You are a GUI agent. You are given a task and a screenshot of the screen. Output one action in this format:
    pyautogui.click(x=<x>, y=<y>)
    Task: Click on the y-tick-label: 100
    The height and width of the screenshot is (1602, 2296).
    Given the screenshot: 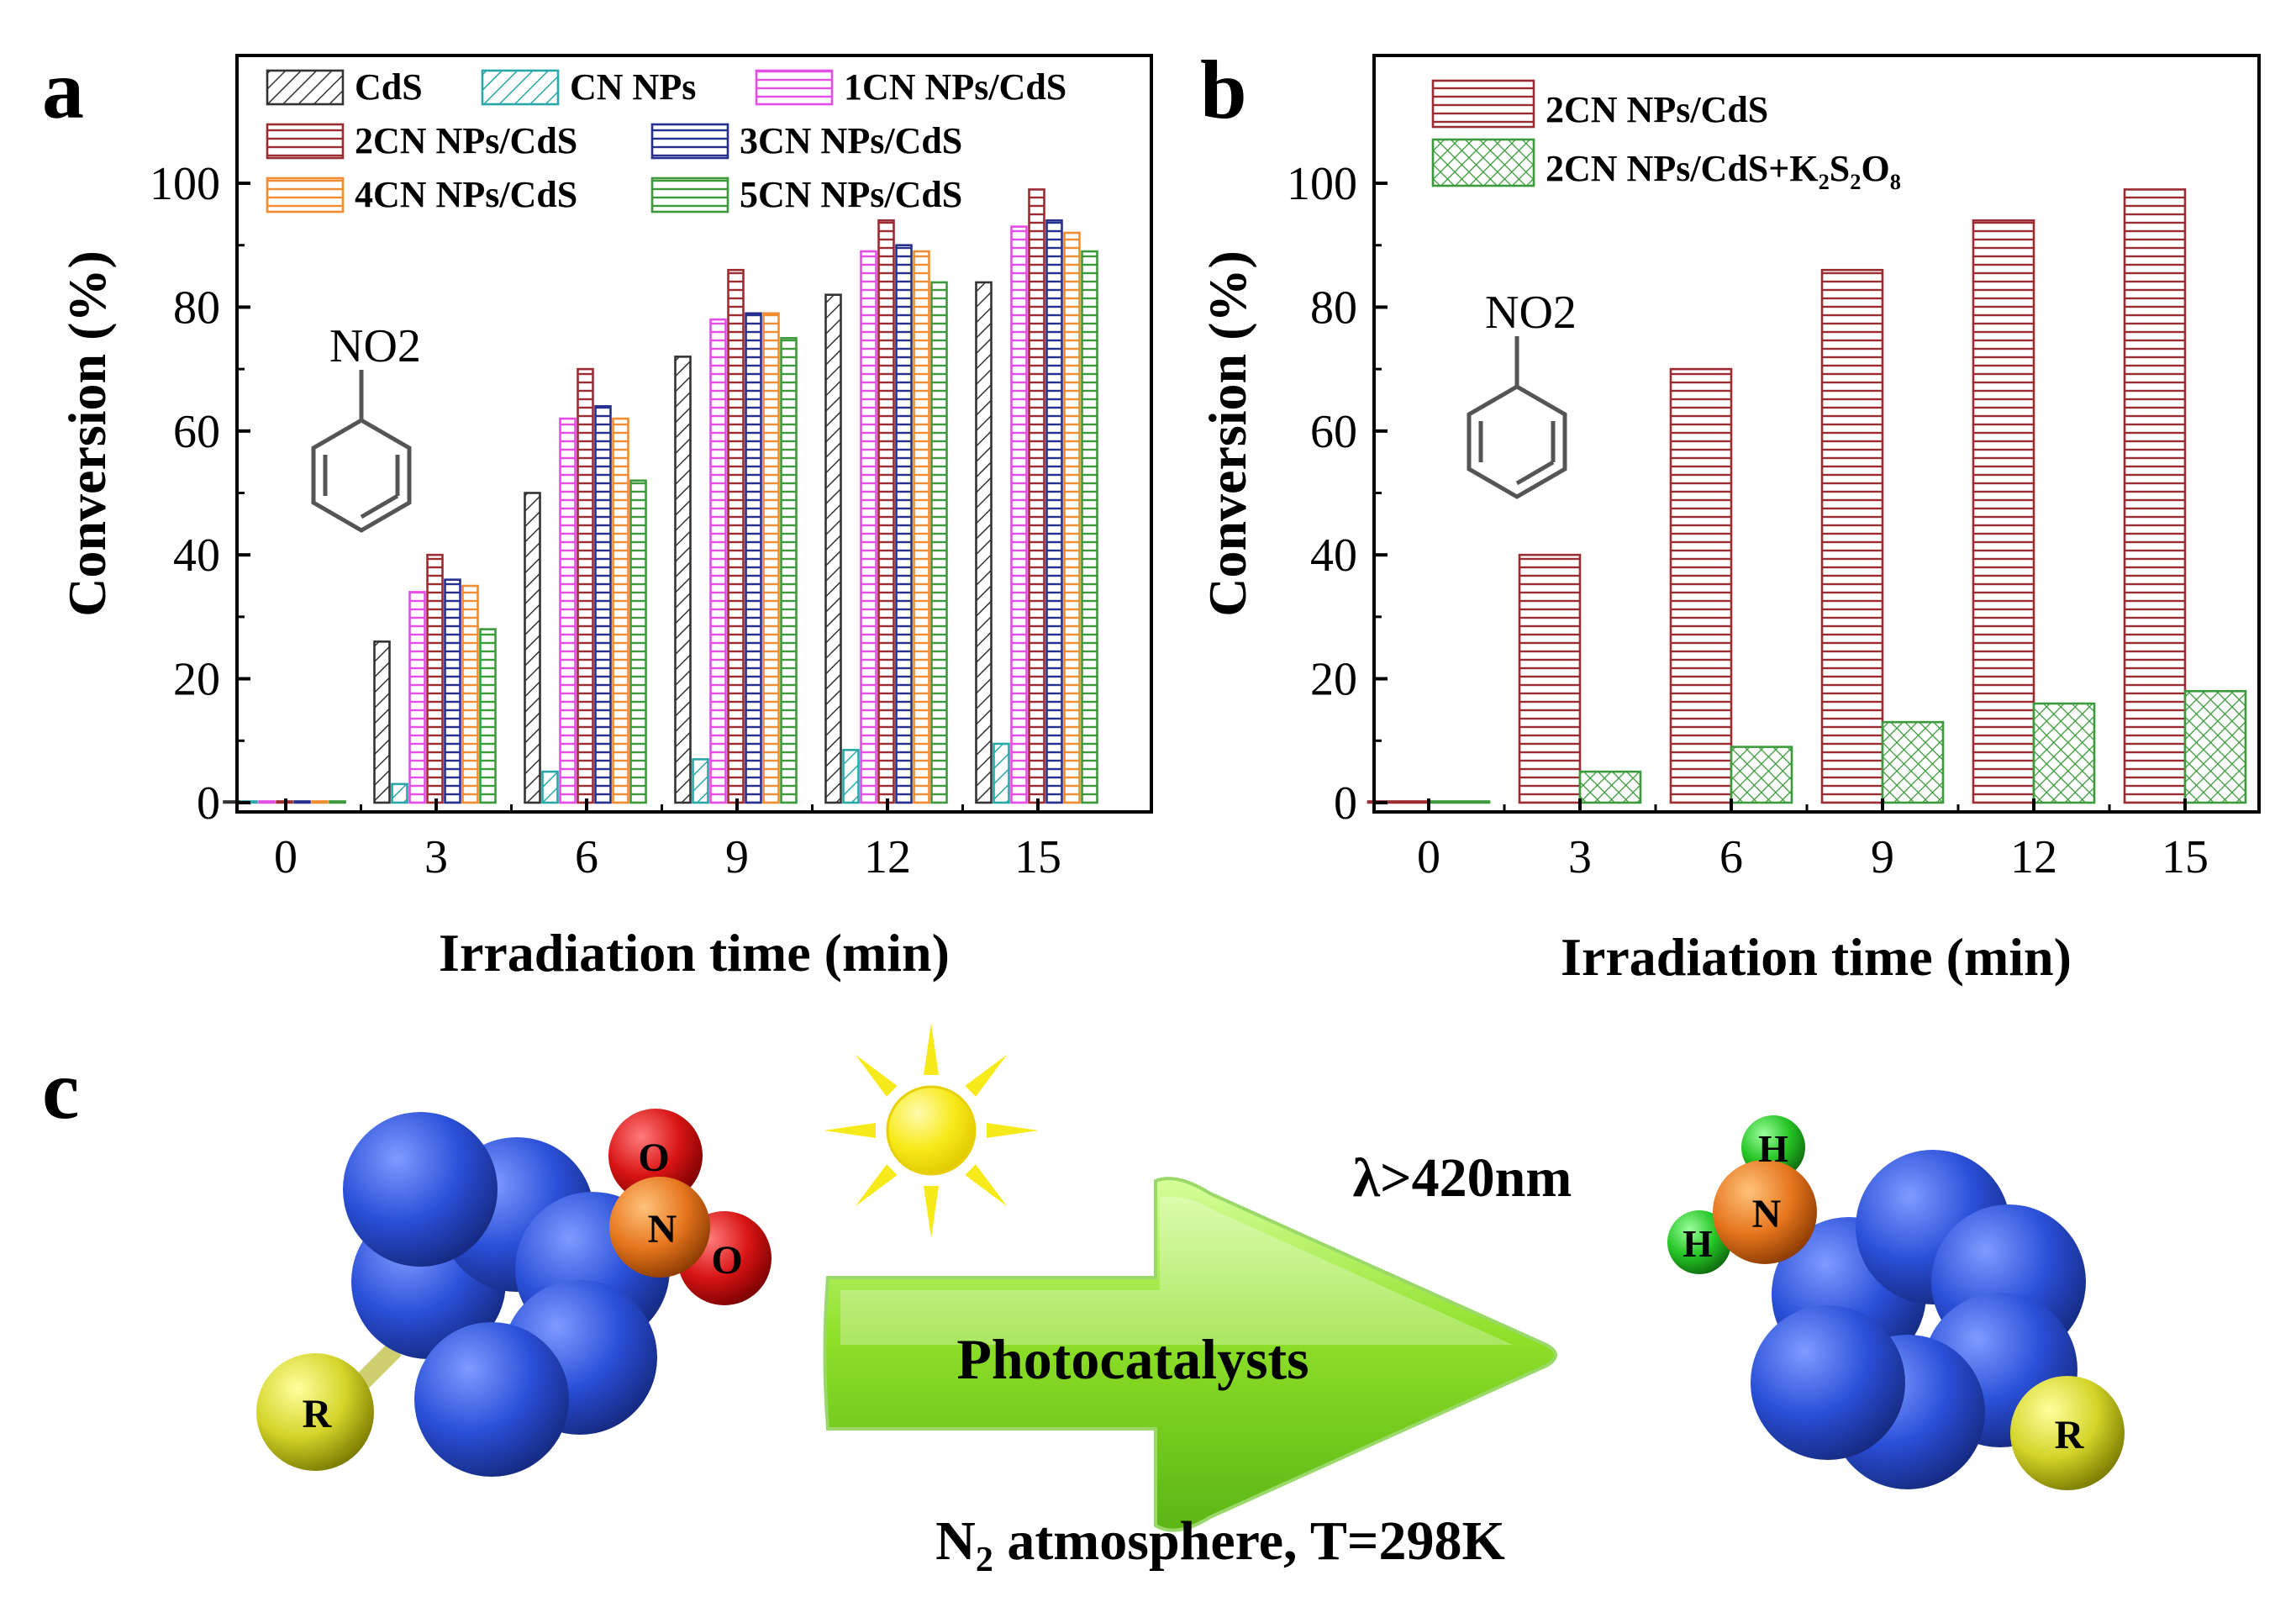 What is the action you would take?
    pyautogui.click(x=1322, y=184)
    